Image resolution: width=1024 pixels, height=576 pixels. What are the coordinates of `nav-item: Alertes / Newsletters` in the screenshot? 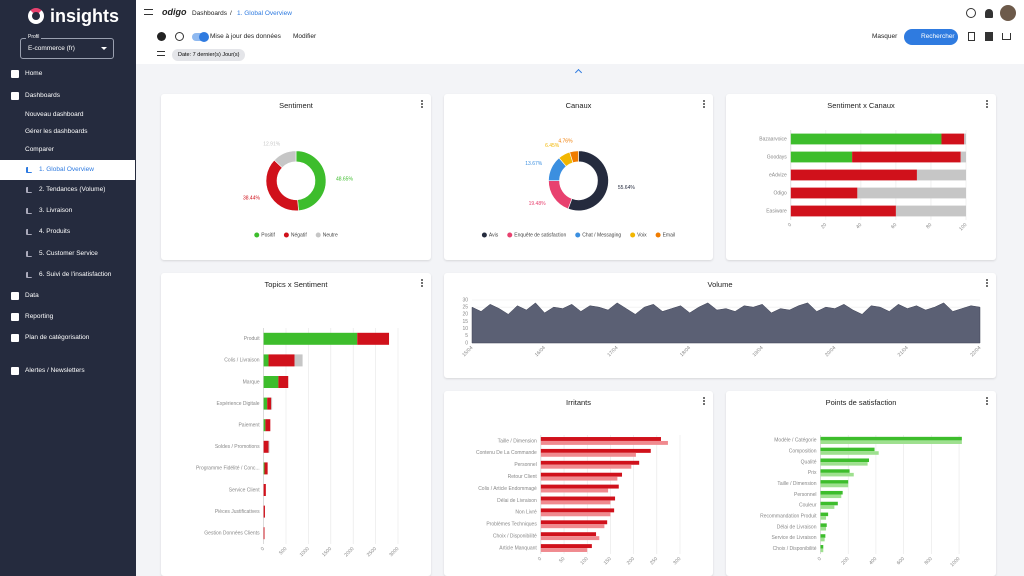 It's located at (67, 371).